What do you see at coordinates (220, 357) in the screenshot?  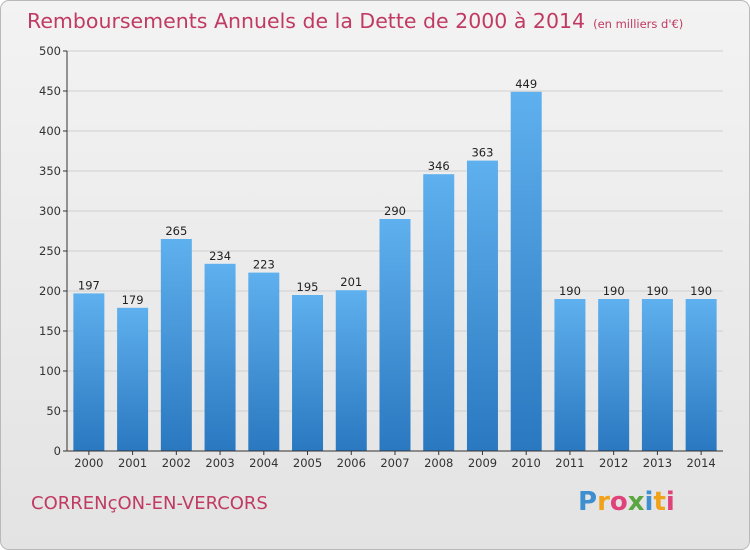 I see `bar-2003` at bounding box center [220, 357].